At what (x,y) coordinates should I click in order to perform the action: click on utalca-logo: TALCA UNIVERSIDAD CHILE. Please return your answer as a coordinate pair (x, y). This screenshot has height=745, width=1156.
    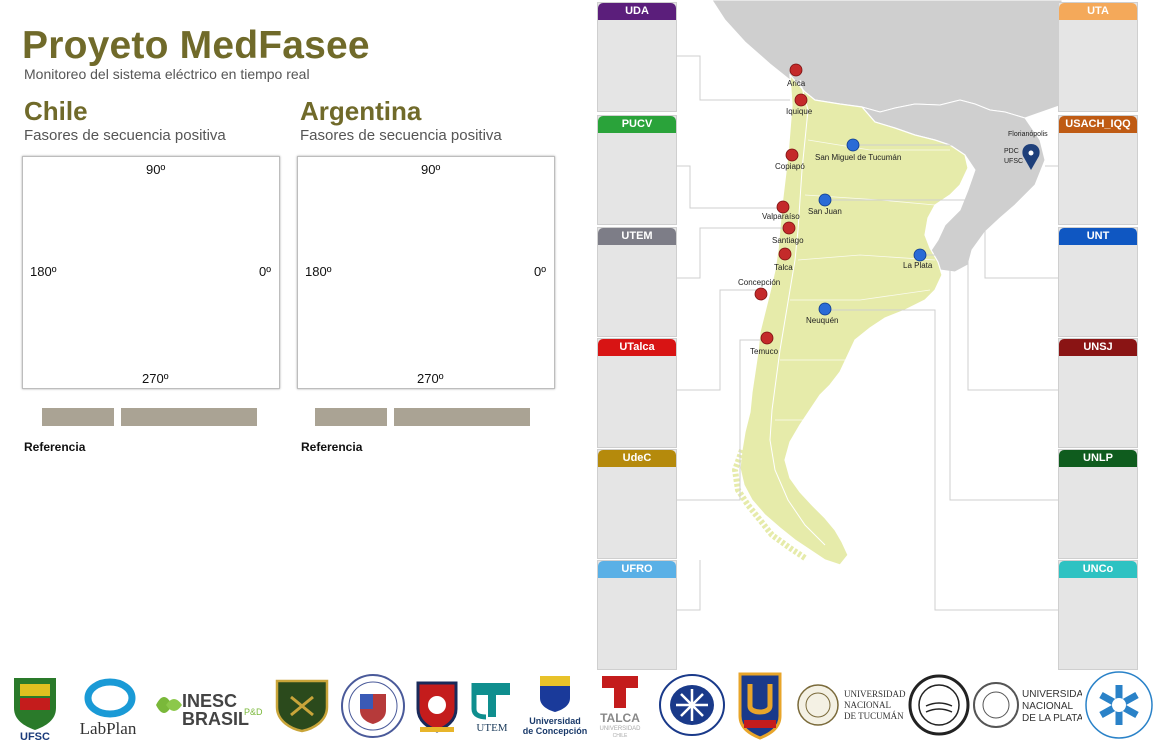
    Looking at the image, I should click on (620, 704).